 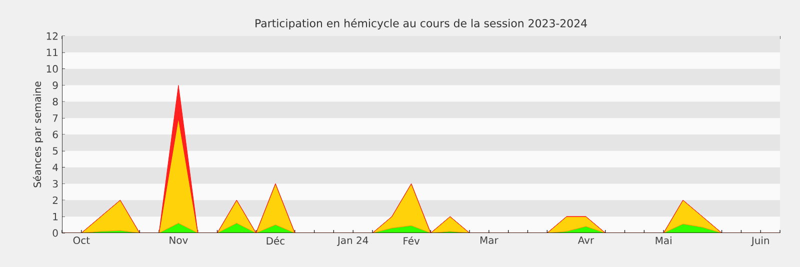 I want to click on y-tick-label: 1, so click(x=55, y=216).